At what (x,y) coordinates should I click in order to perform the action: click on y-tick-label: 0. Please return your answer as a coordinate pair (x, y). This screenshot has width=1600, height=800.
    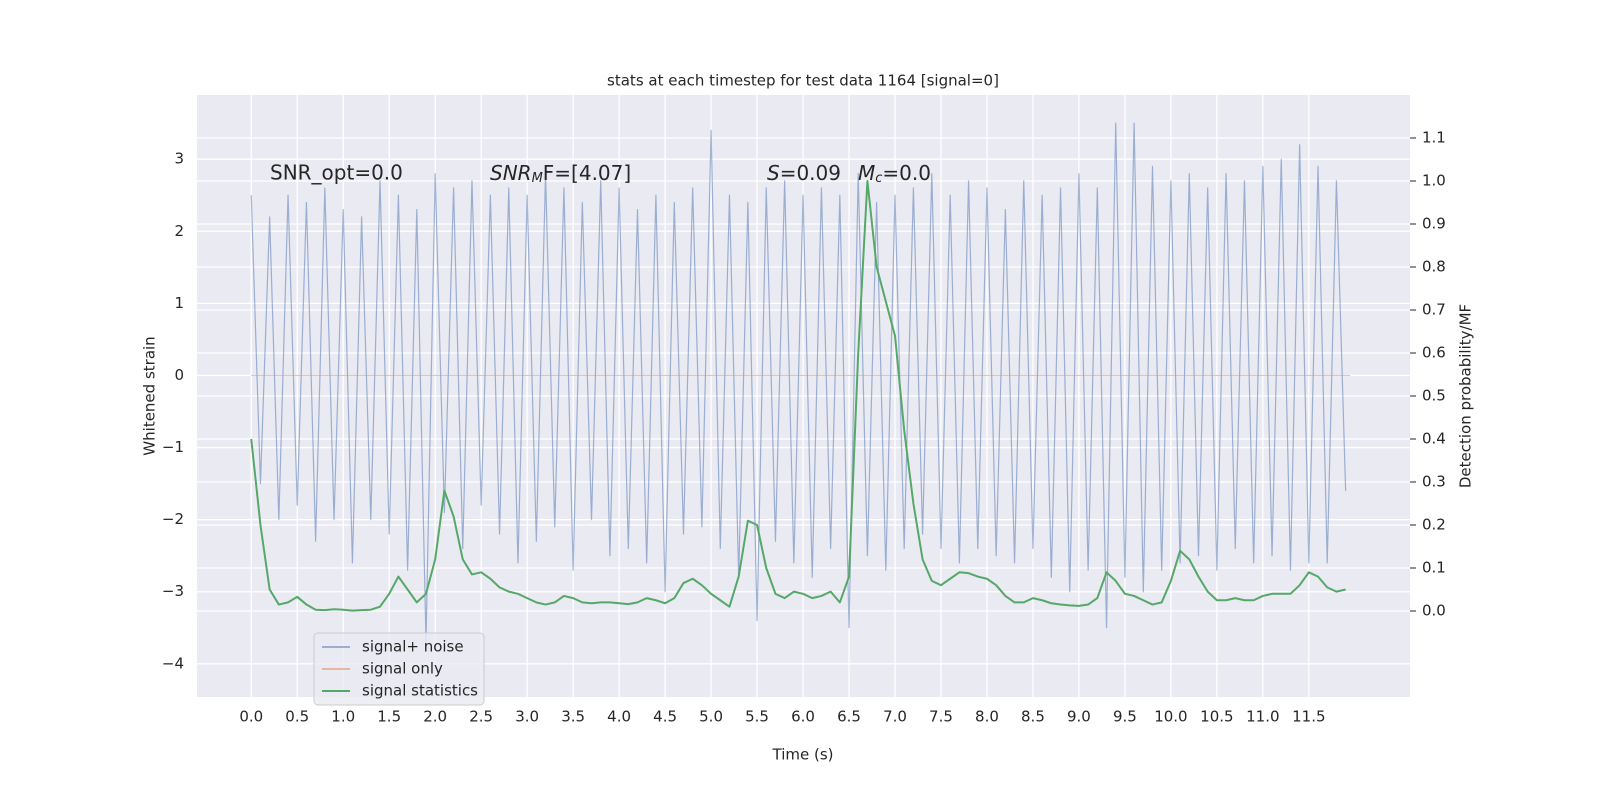
    Looking at the image, I should click on (179, 375).